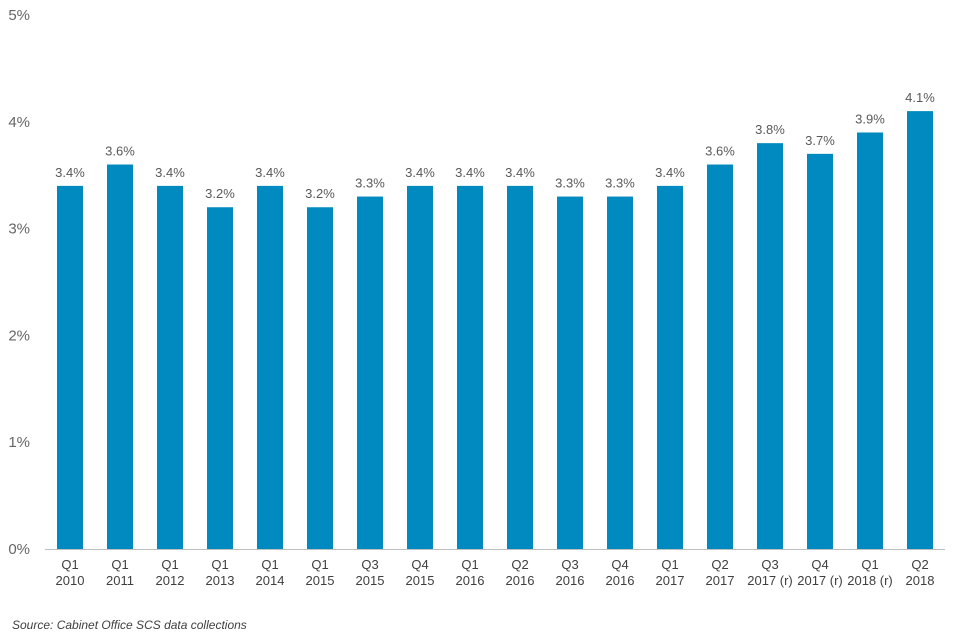  What do you see at coordinates (320, 572) in the screenshot?
I see `x-tick-label: Q1 2015` at bounding box center [320, 572].